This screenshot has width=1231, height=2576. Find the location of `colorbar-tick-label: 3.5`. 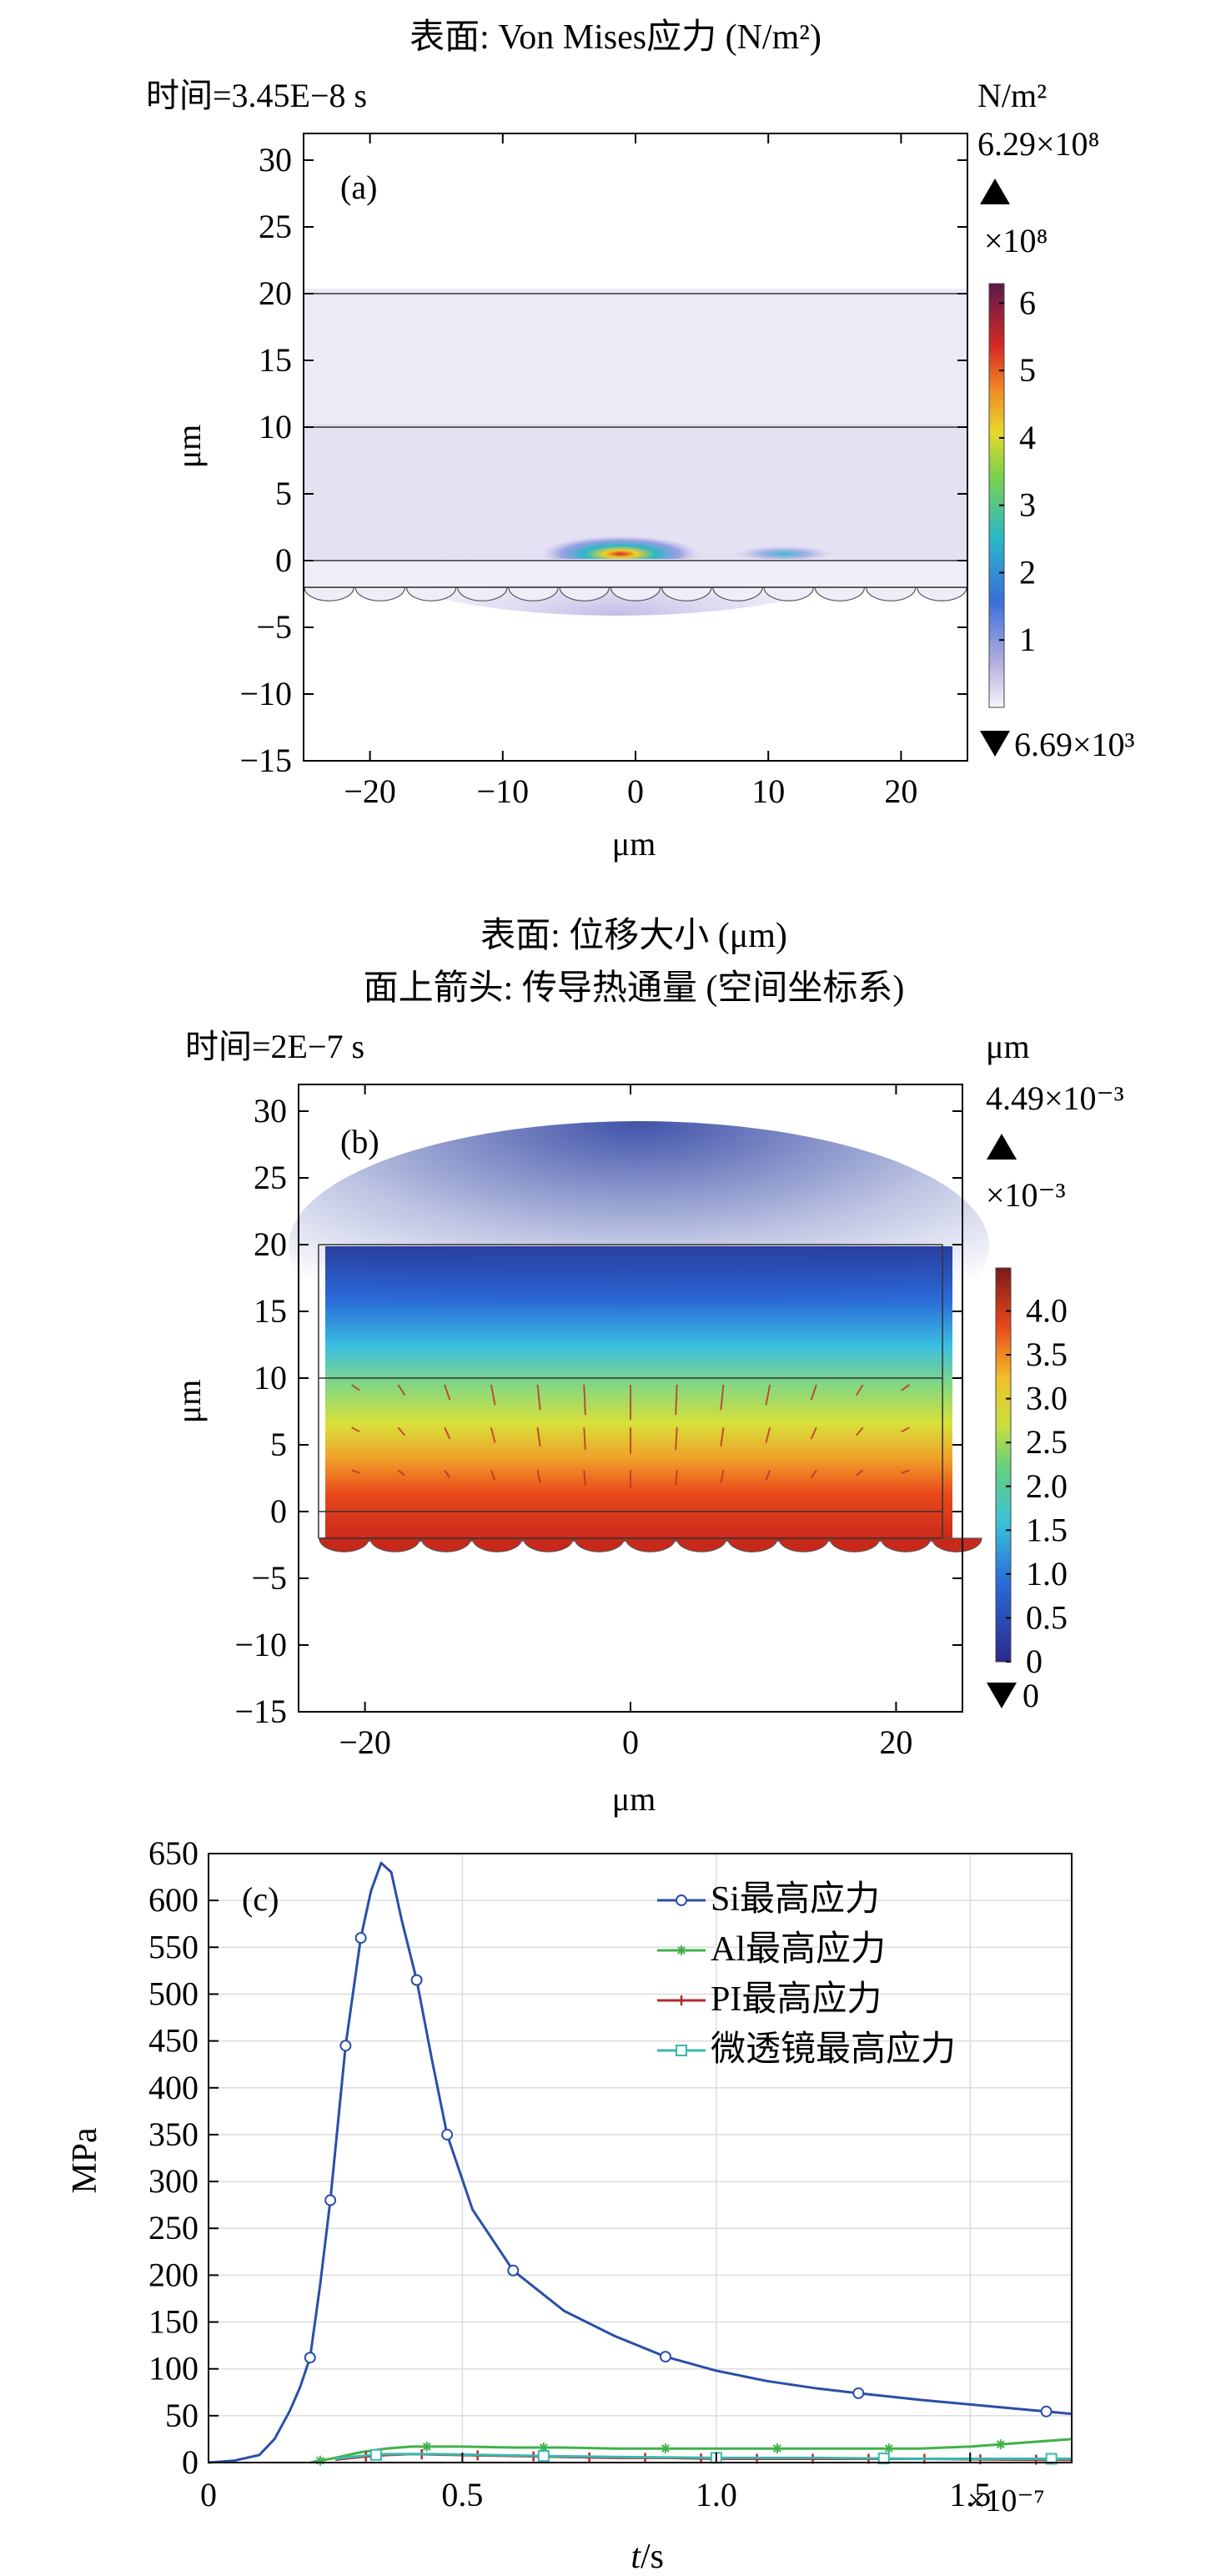

colorbar-tick-label: 3.5 is located at coordinates (1047, 1354).